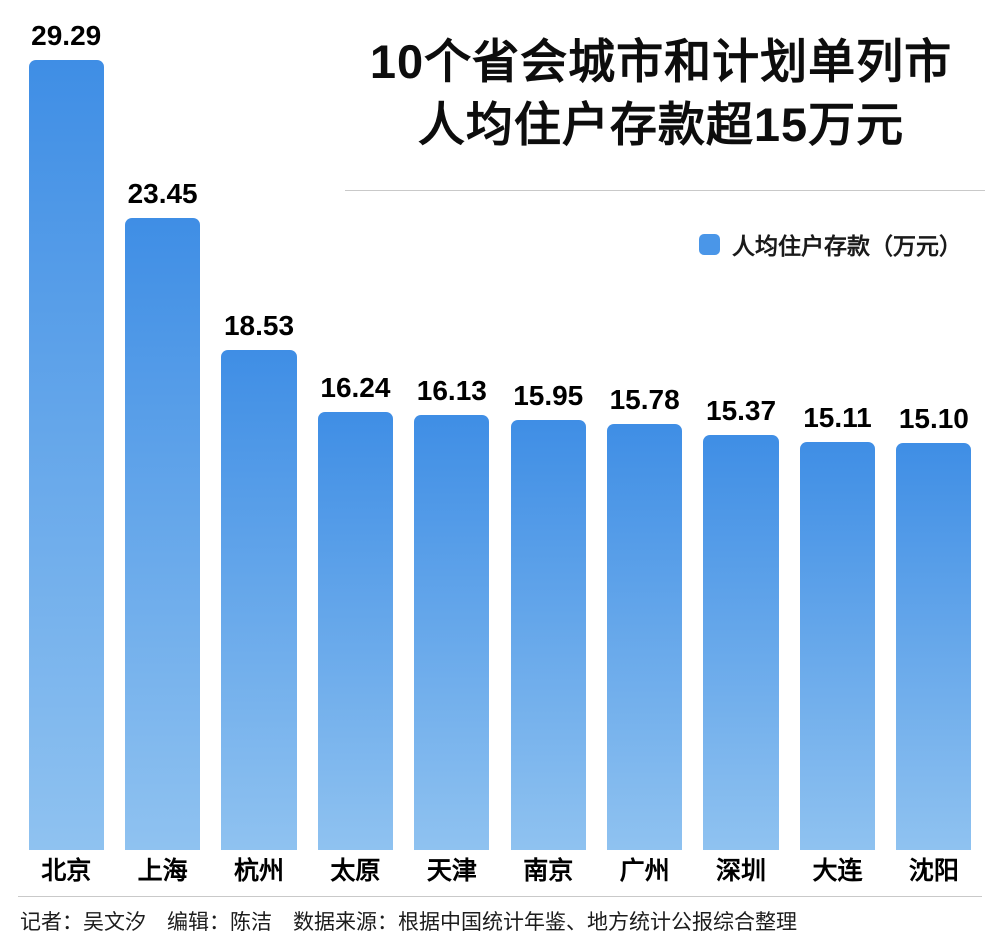  What do you see at coordinates (644, 871) in the screenshot?
I see `bar-category-label: 广州` at bounding box center [644, 871].